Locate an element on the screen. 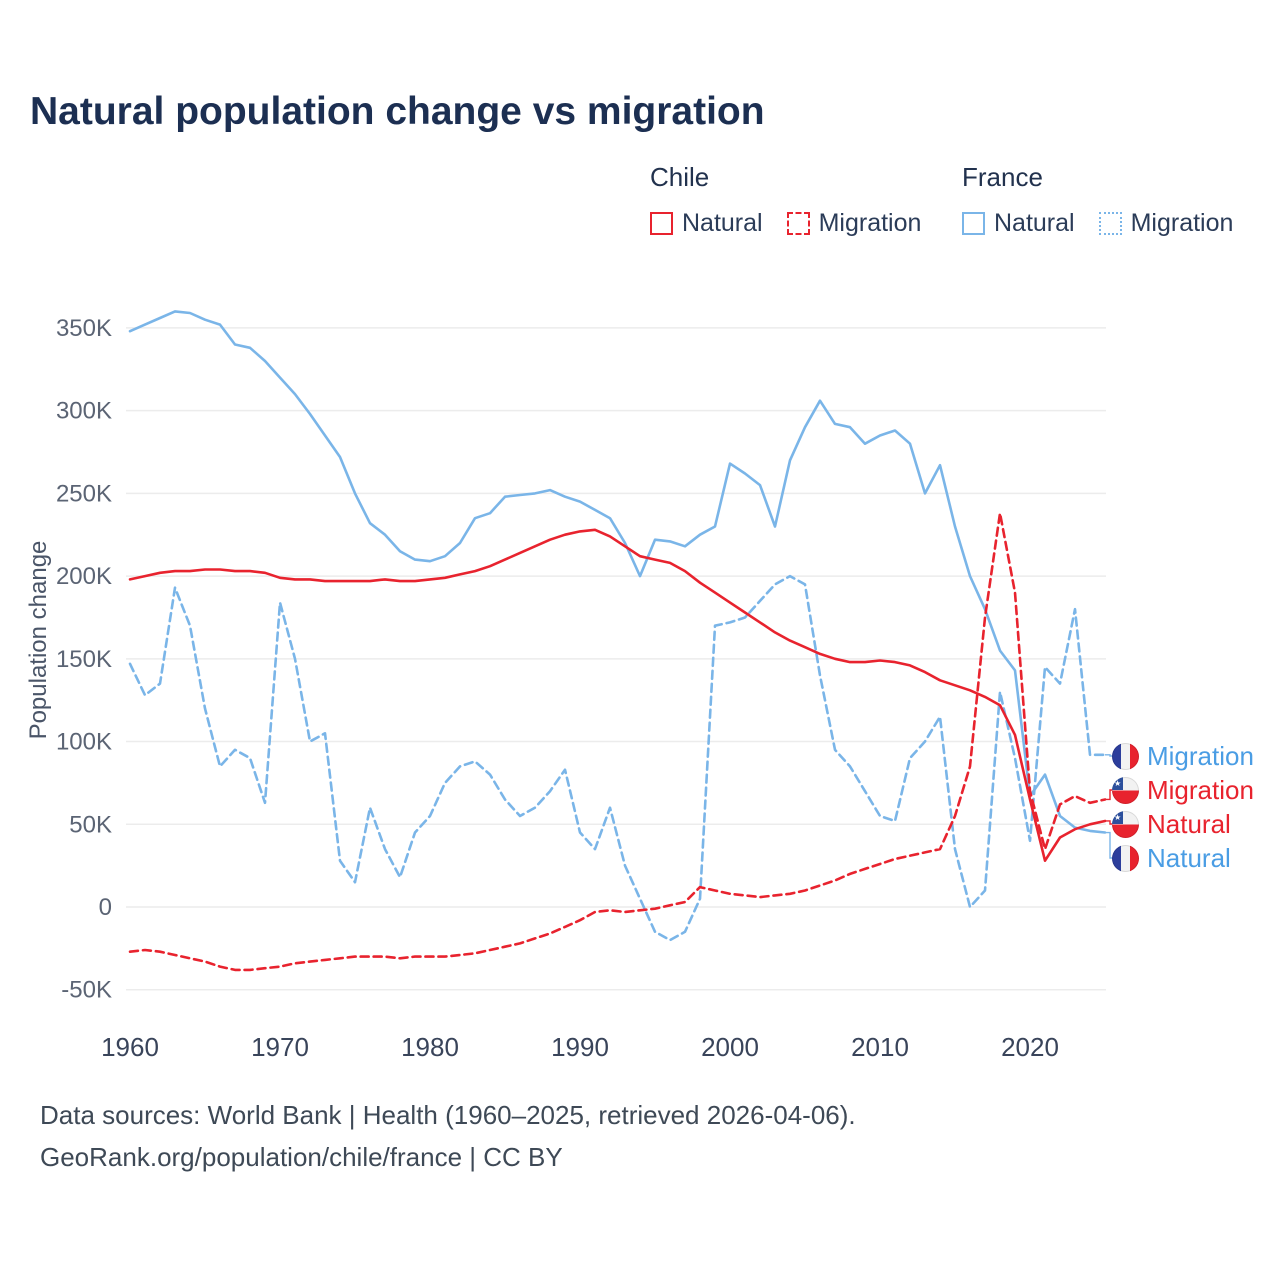 Image resolution: width=1280 pixels, height=1280 pixels. x-tick-label: 1980 is located at coordinates (430, 1047).